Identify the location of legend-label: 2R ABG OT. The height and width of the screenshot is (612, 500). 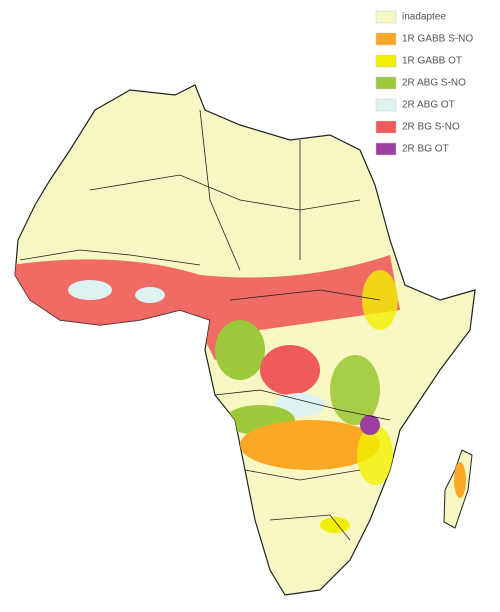
(428, 105).